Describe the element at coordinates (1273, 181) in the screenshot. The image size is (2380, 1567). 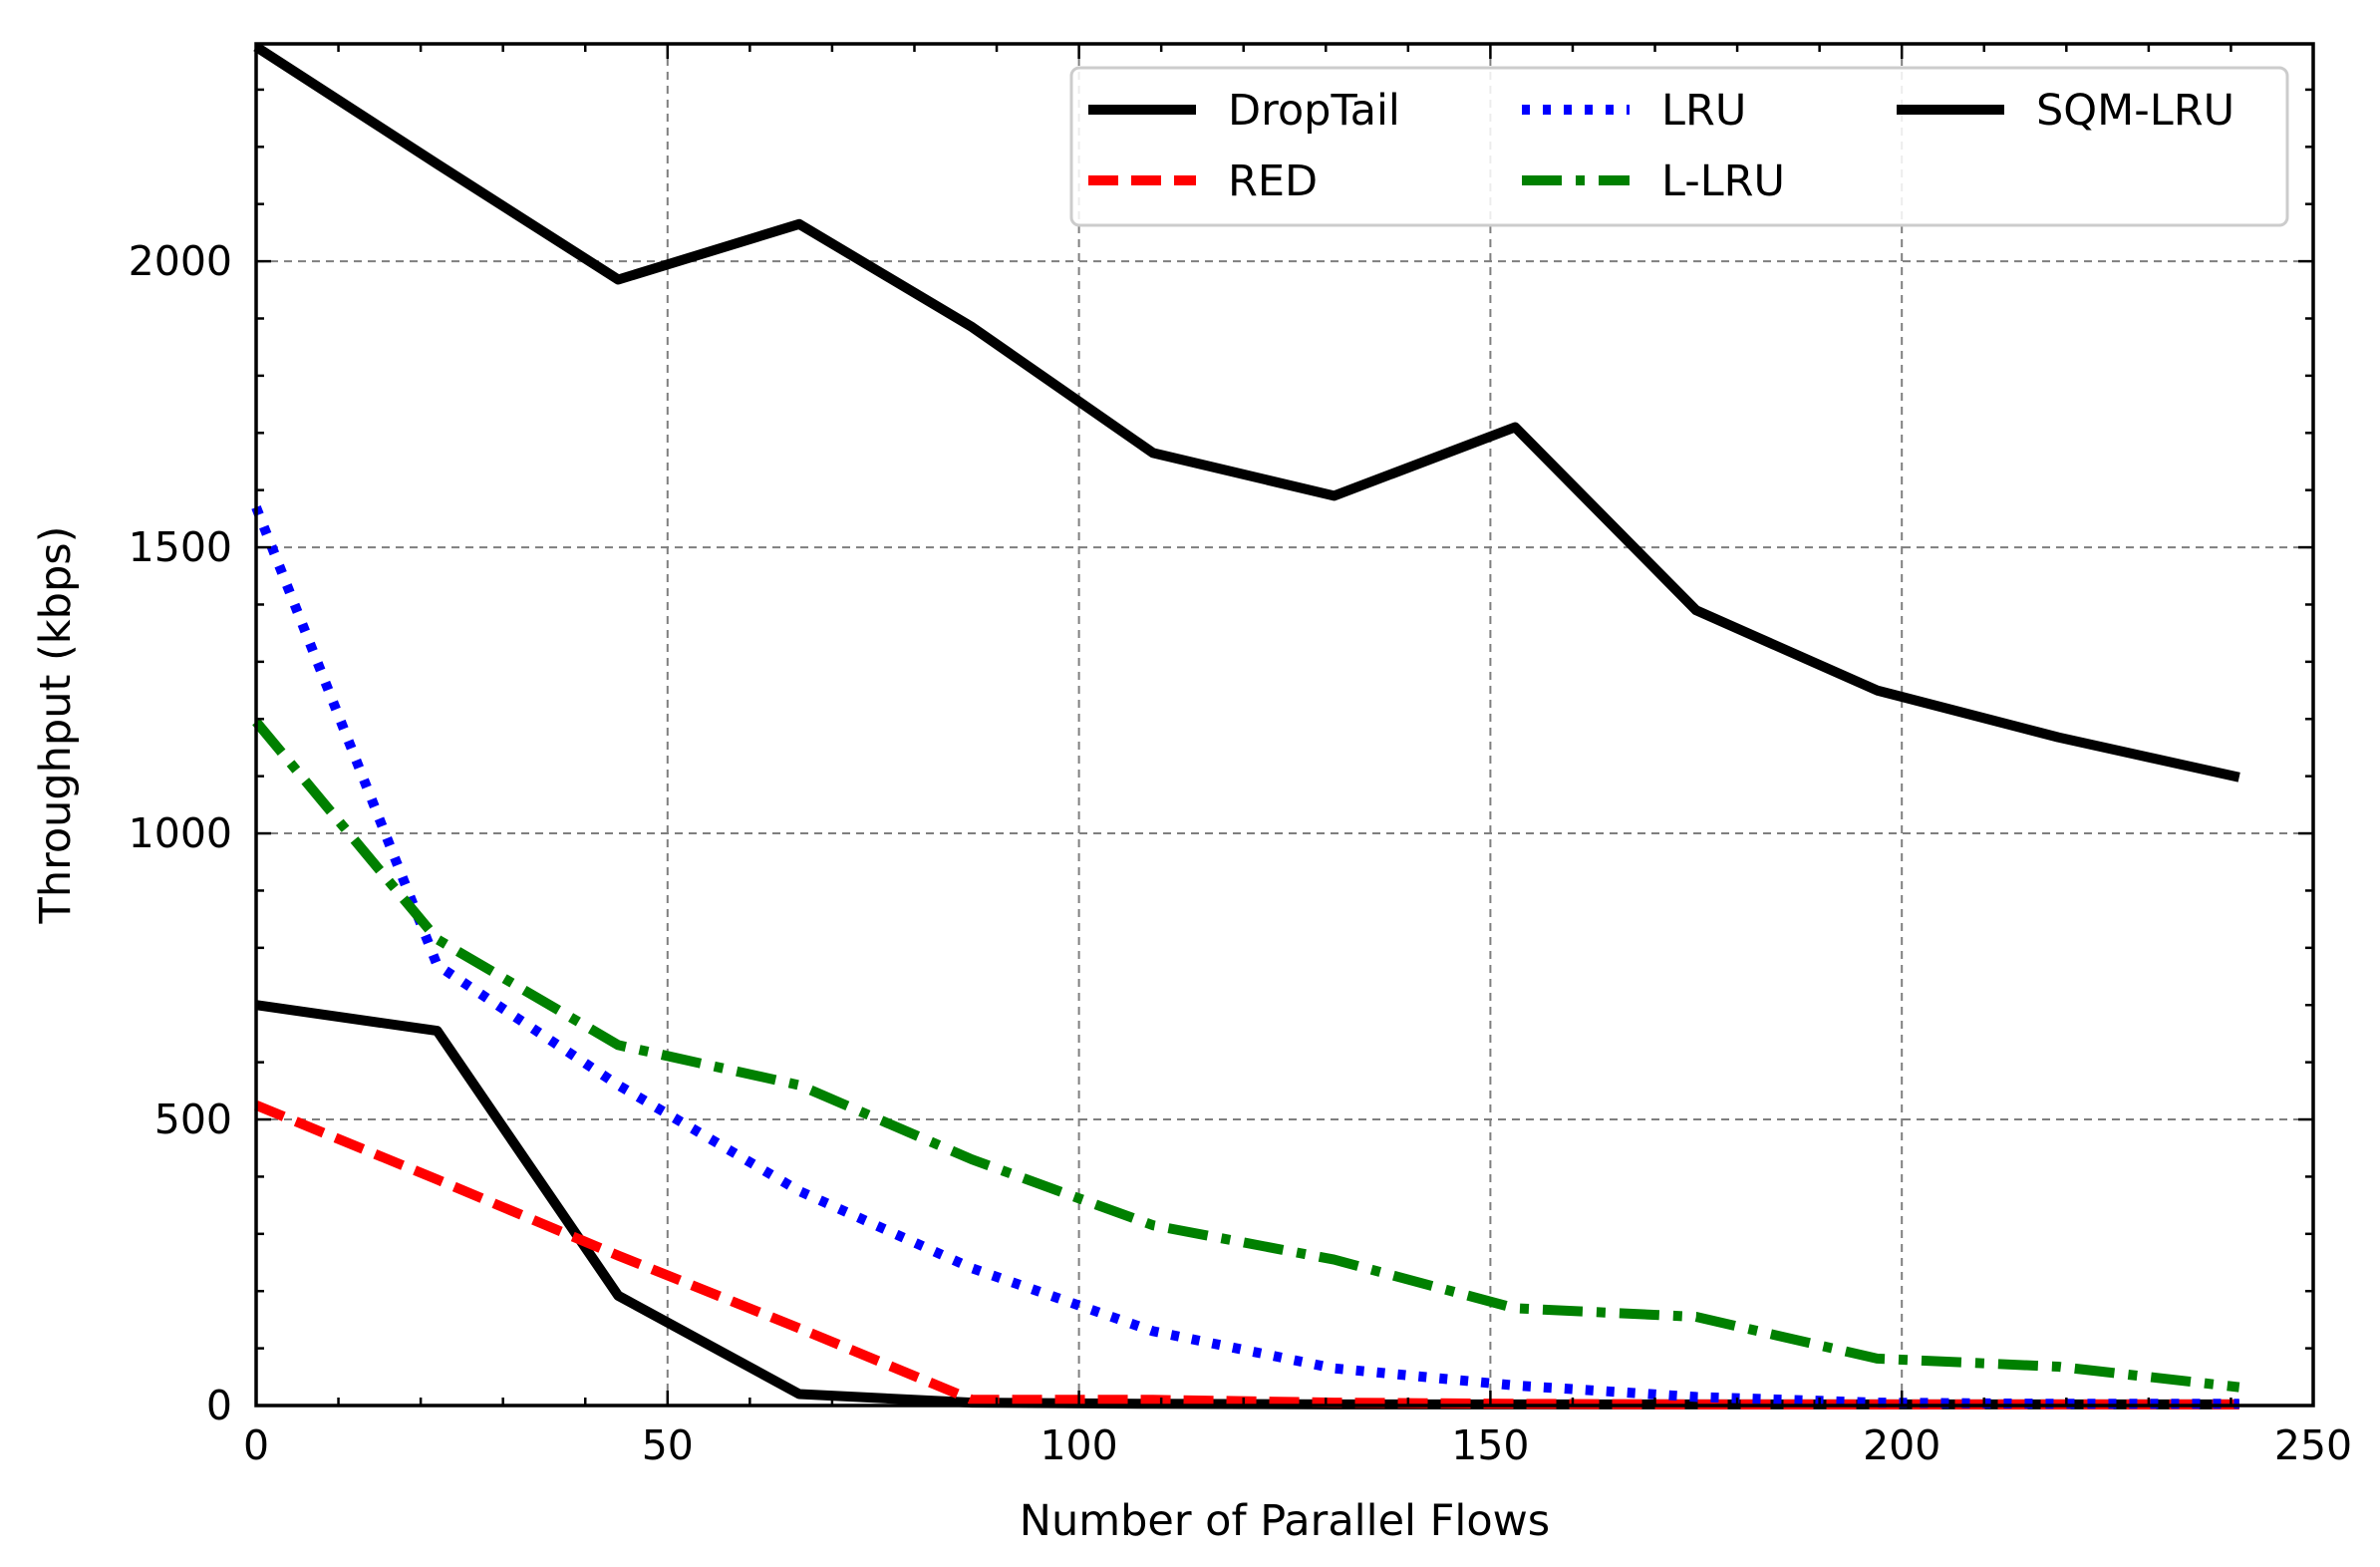
I see `legend-label-red: RED` at that location.